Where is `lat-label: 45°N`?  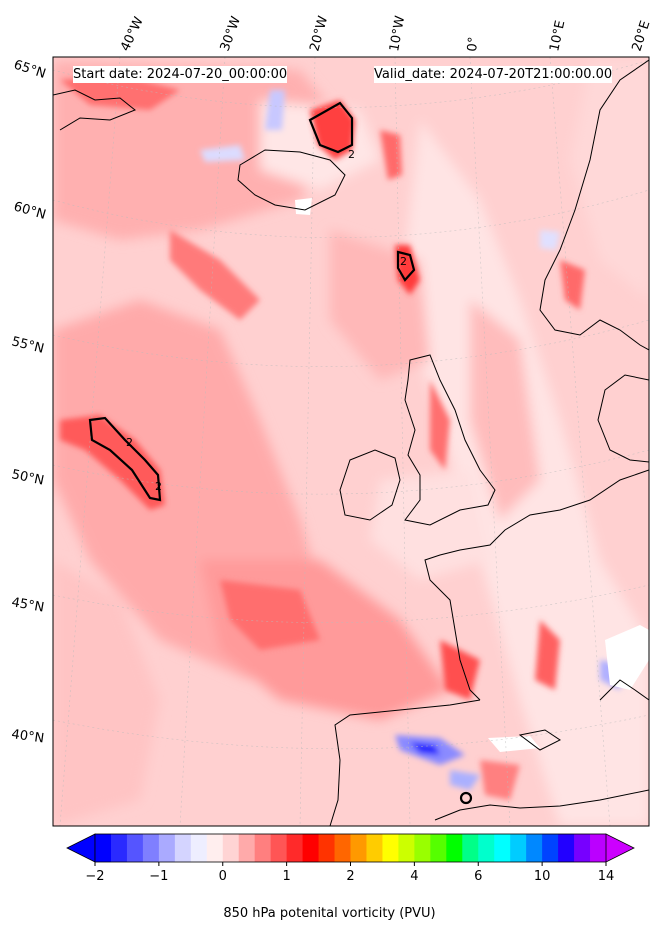
lat-label: 45°N is located at coordinates (27, 605).